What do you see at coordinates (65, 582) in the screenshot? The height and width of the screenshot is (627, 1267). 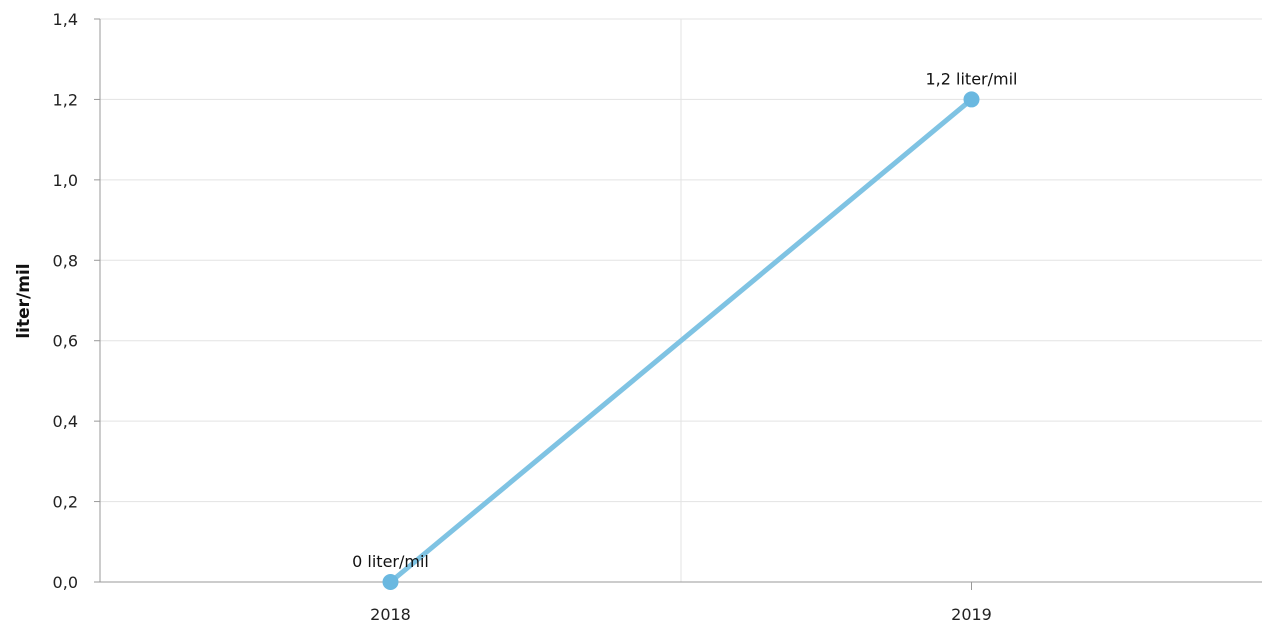 I see `y-tick-label: 0,0` at bounding box center [65, 582].